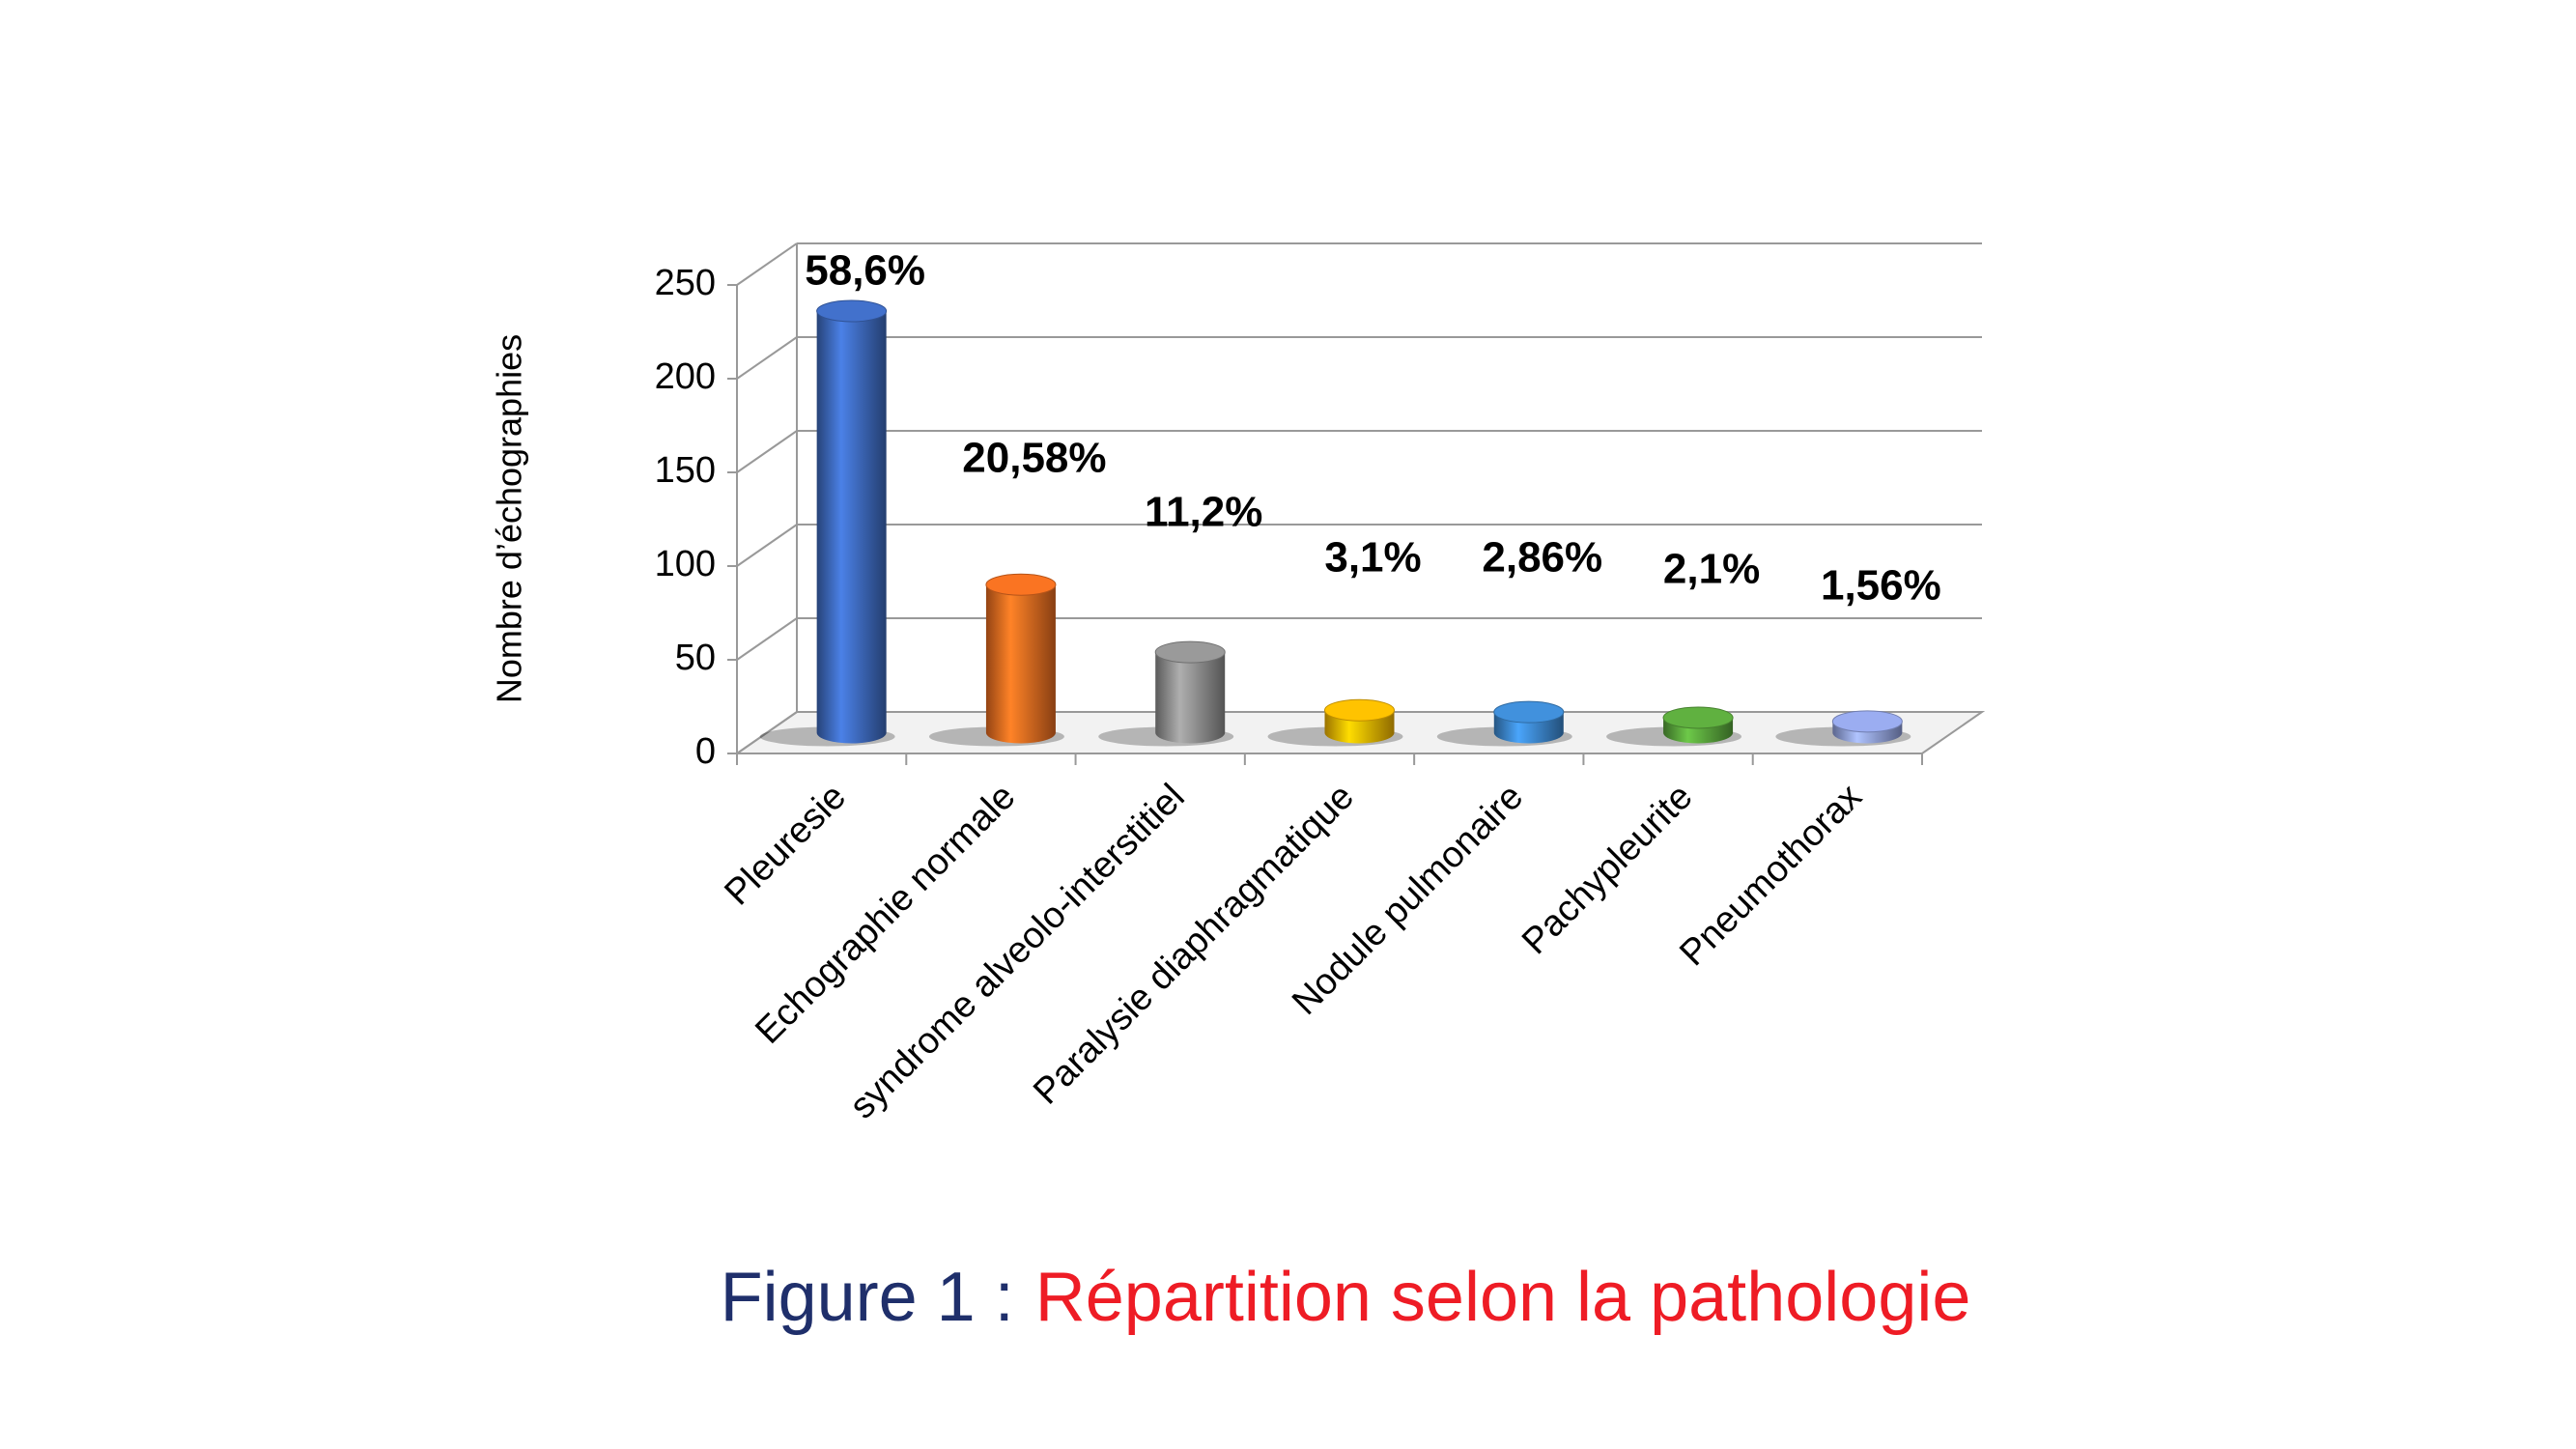 Image resolution: width=2576 pixels, height=1449 pixels. What do you see at coordinates (1770, 875) in the screenshot?
I see `x-tick-label: Pneumothorax` at bounding box center [1770, 875].